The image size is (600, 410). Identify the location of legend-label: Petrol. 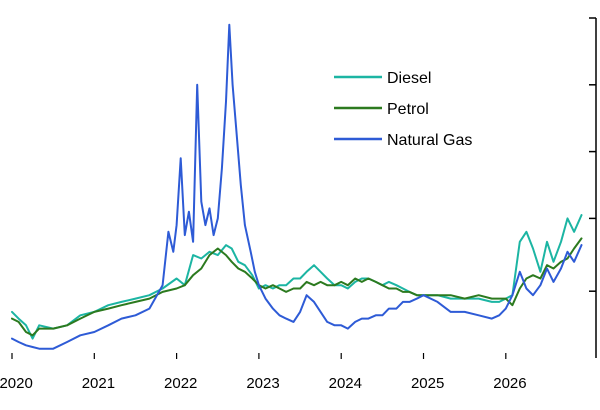
(408, 109).